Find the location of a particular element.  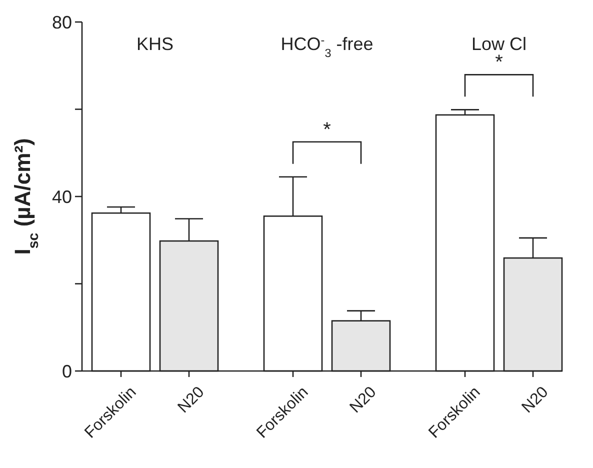

annotation: HCO$^{-}$$_{3}$ -free is located at coordinates (327, 47).